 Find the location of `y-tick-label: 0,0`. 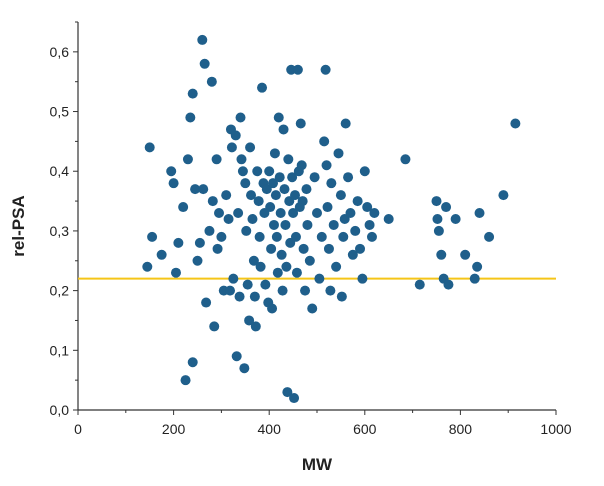

y-tick-label: 0,0 is located at coordinates (60, 410).